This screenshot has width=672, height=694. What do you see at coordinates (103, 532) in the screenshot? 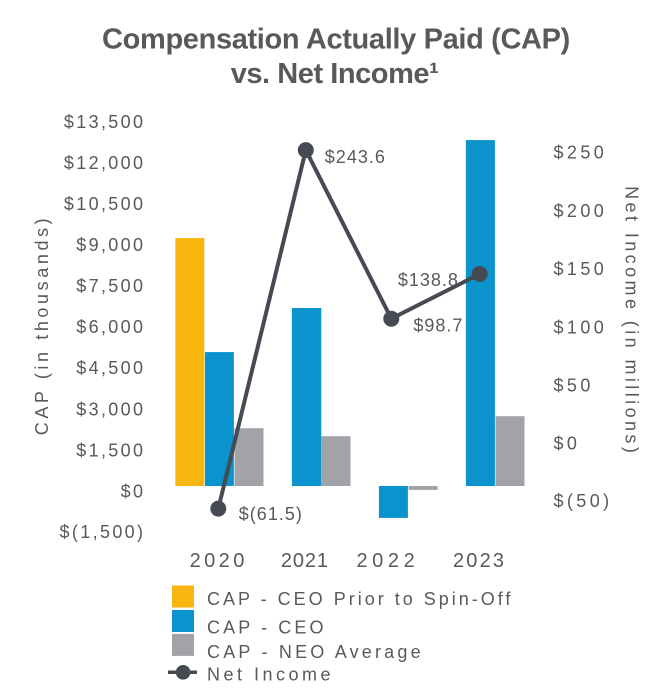
I see `svg-text: $(1,500)` at bounding box center [103, 532].